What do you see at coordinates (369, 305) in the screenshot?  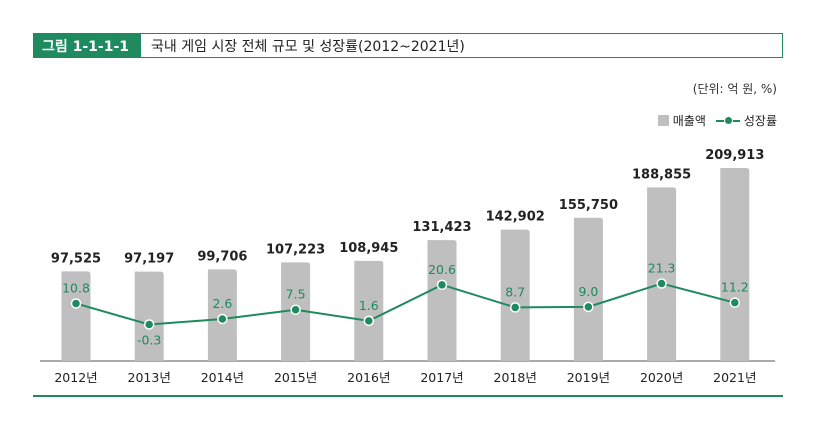 I see `growth-rate-label: 1.6` at bounding box center [369, 305].